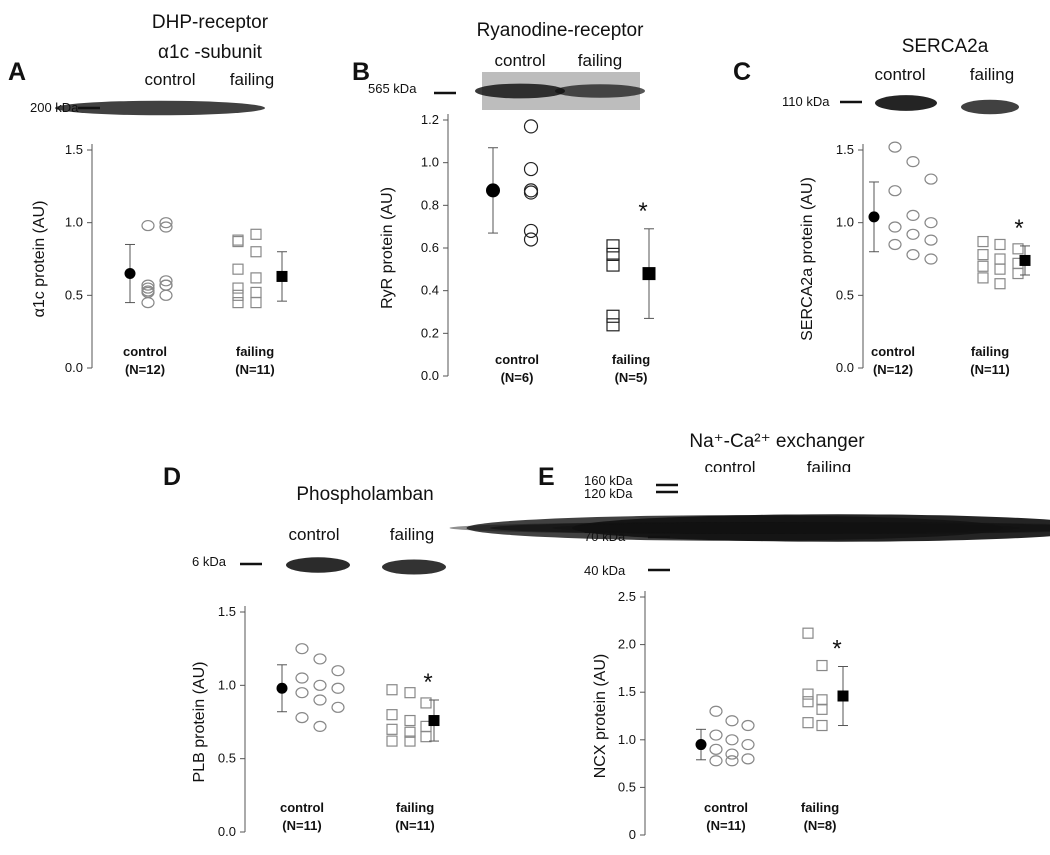 This screenshot has width=1050, height=855. Describe the element at coordinates (561, 30) in the screenshot. I see `blot-title: Ryanodine-receptor` at that location.